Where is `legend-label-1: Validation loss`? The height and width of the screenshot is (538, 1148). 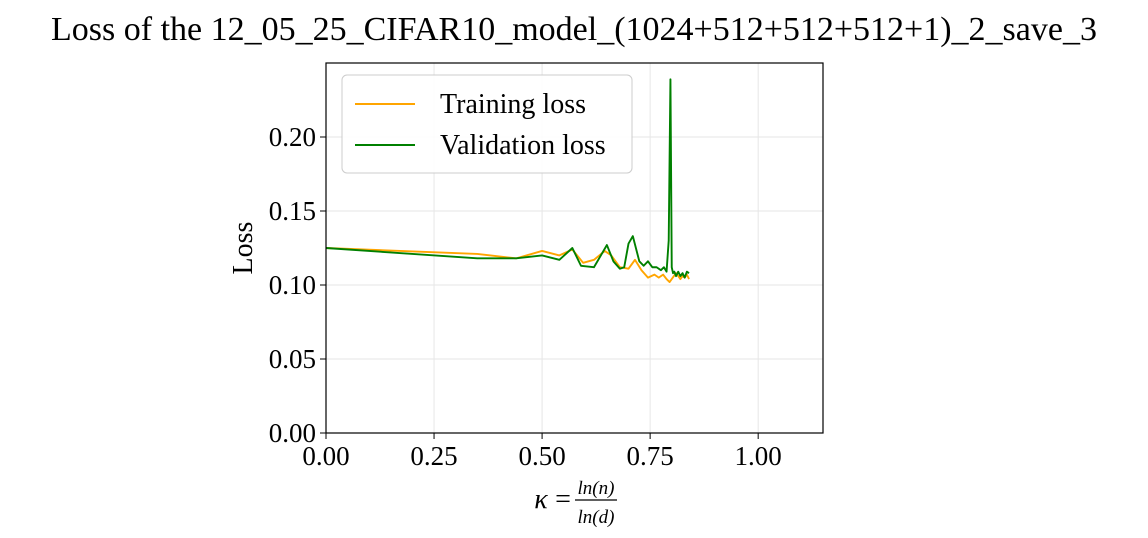
legend-label-1: Validation loss is located at coordinates (523, 145).